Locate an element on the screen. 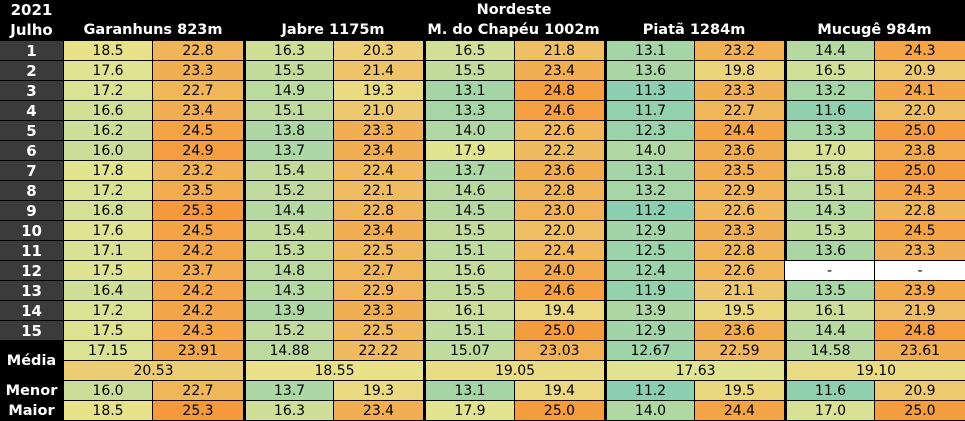 This screenshot has height=421, width=965. value-cell: 14.4 is located at coordinates (288, 210).